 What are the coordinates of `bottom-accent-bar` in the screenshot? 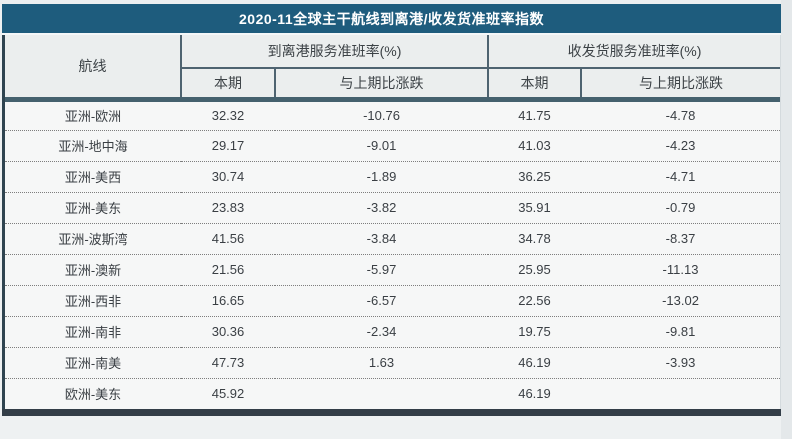 It's located at (391, 412).